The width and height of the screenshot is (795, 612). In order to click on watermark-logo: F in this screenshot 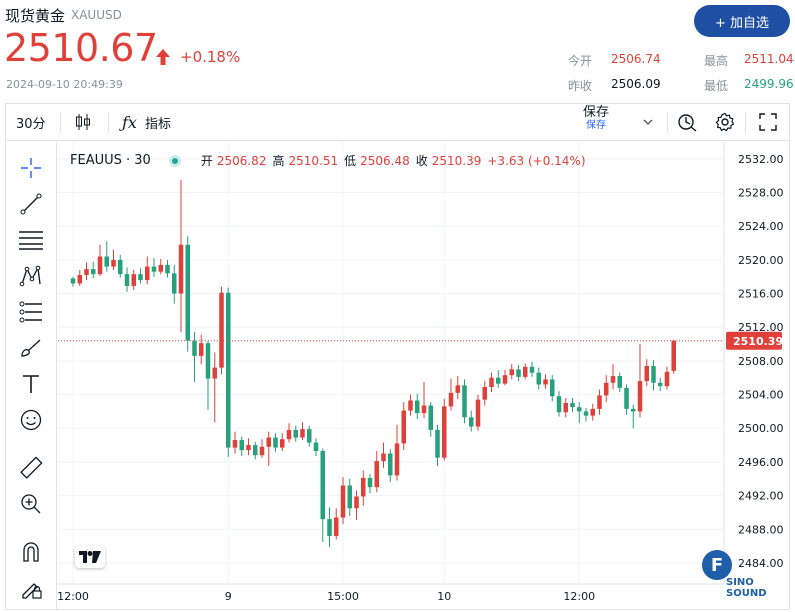, I will do `click(717, 565)`.